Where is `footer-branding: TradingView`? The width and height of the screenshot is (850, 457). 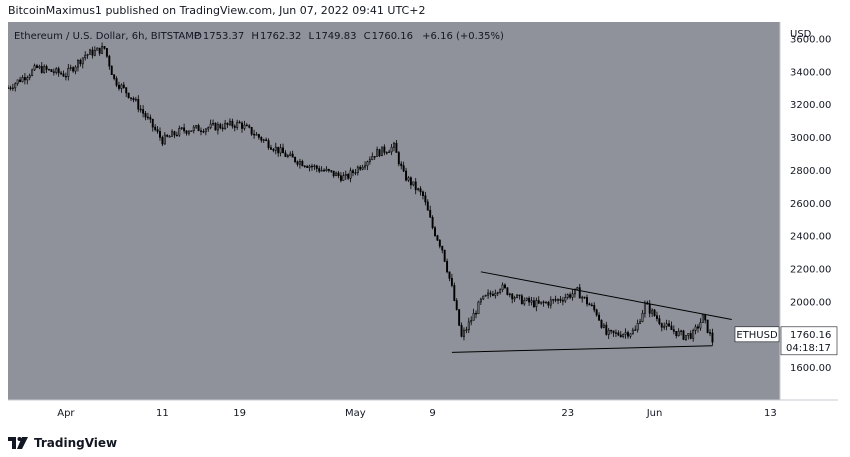 footer-branding: TradingView is located at coordinates (62, 443).